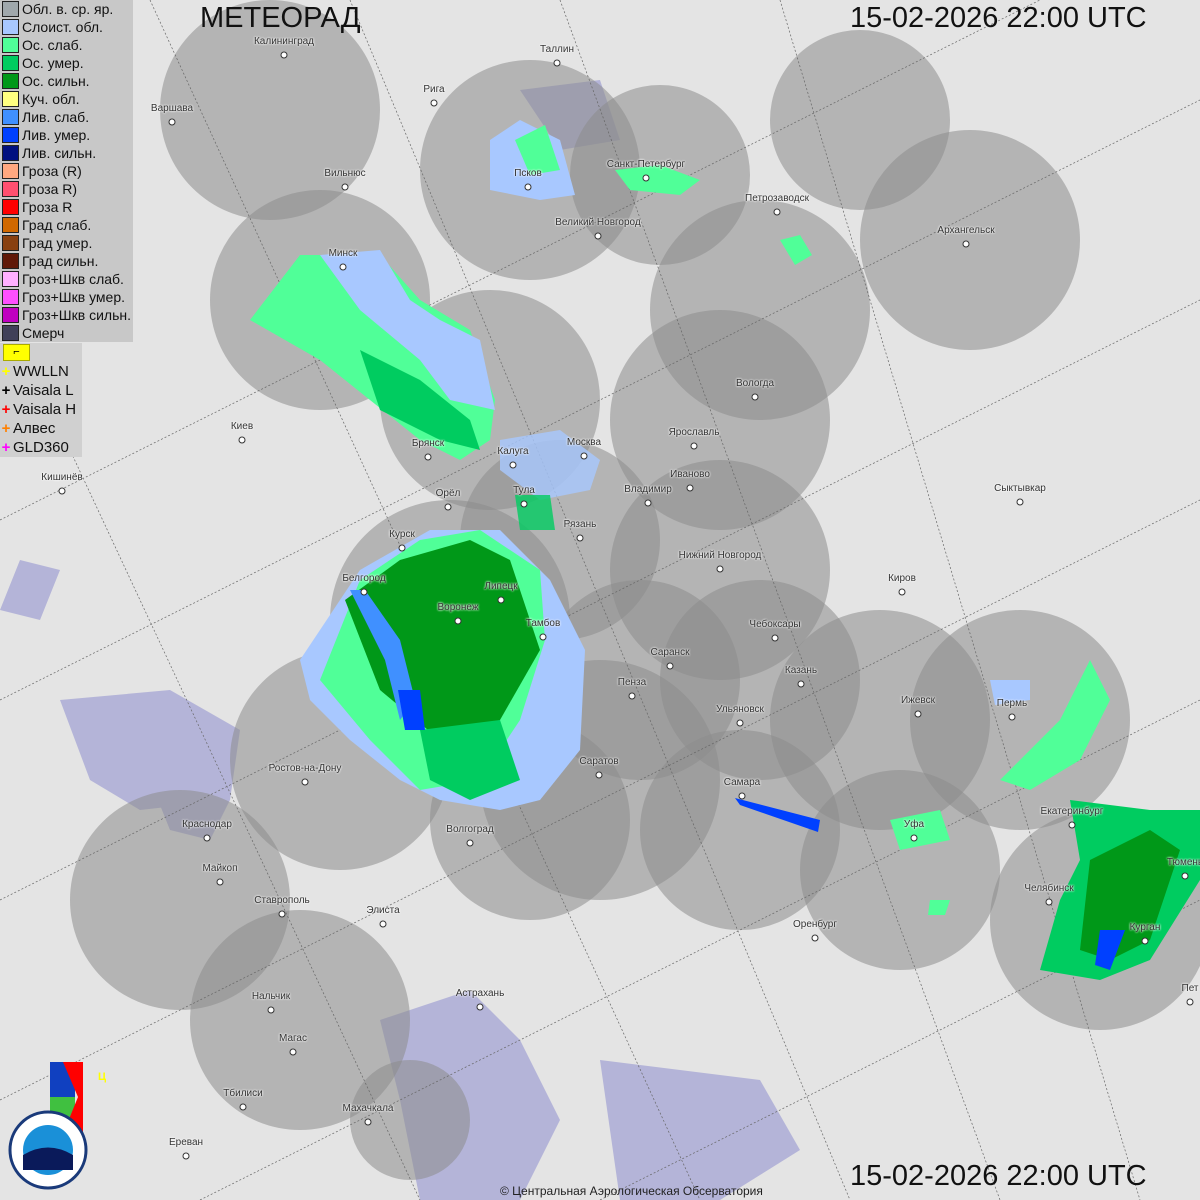  I want to click on legend-label: Гроз+Шкв сильн., so click(76, 315).